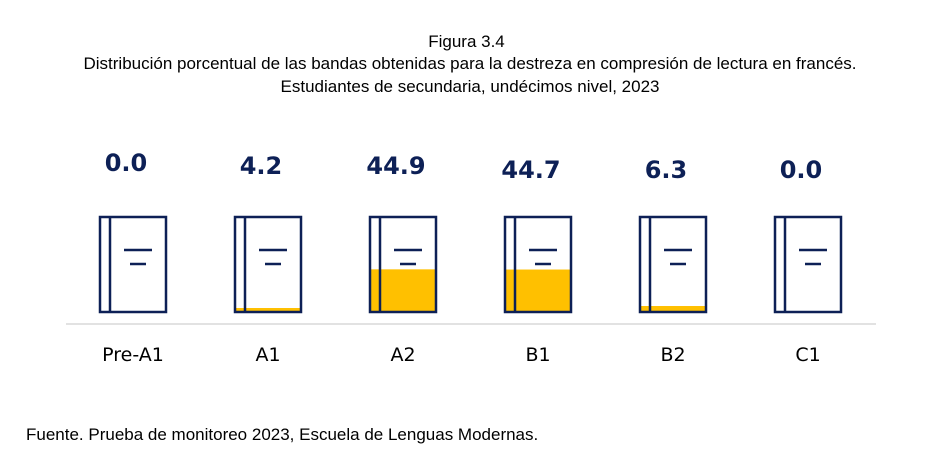 This screenshot has height=462, width=933. I want to click on book-icon-pre-a1, so click(133, 264).